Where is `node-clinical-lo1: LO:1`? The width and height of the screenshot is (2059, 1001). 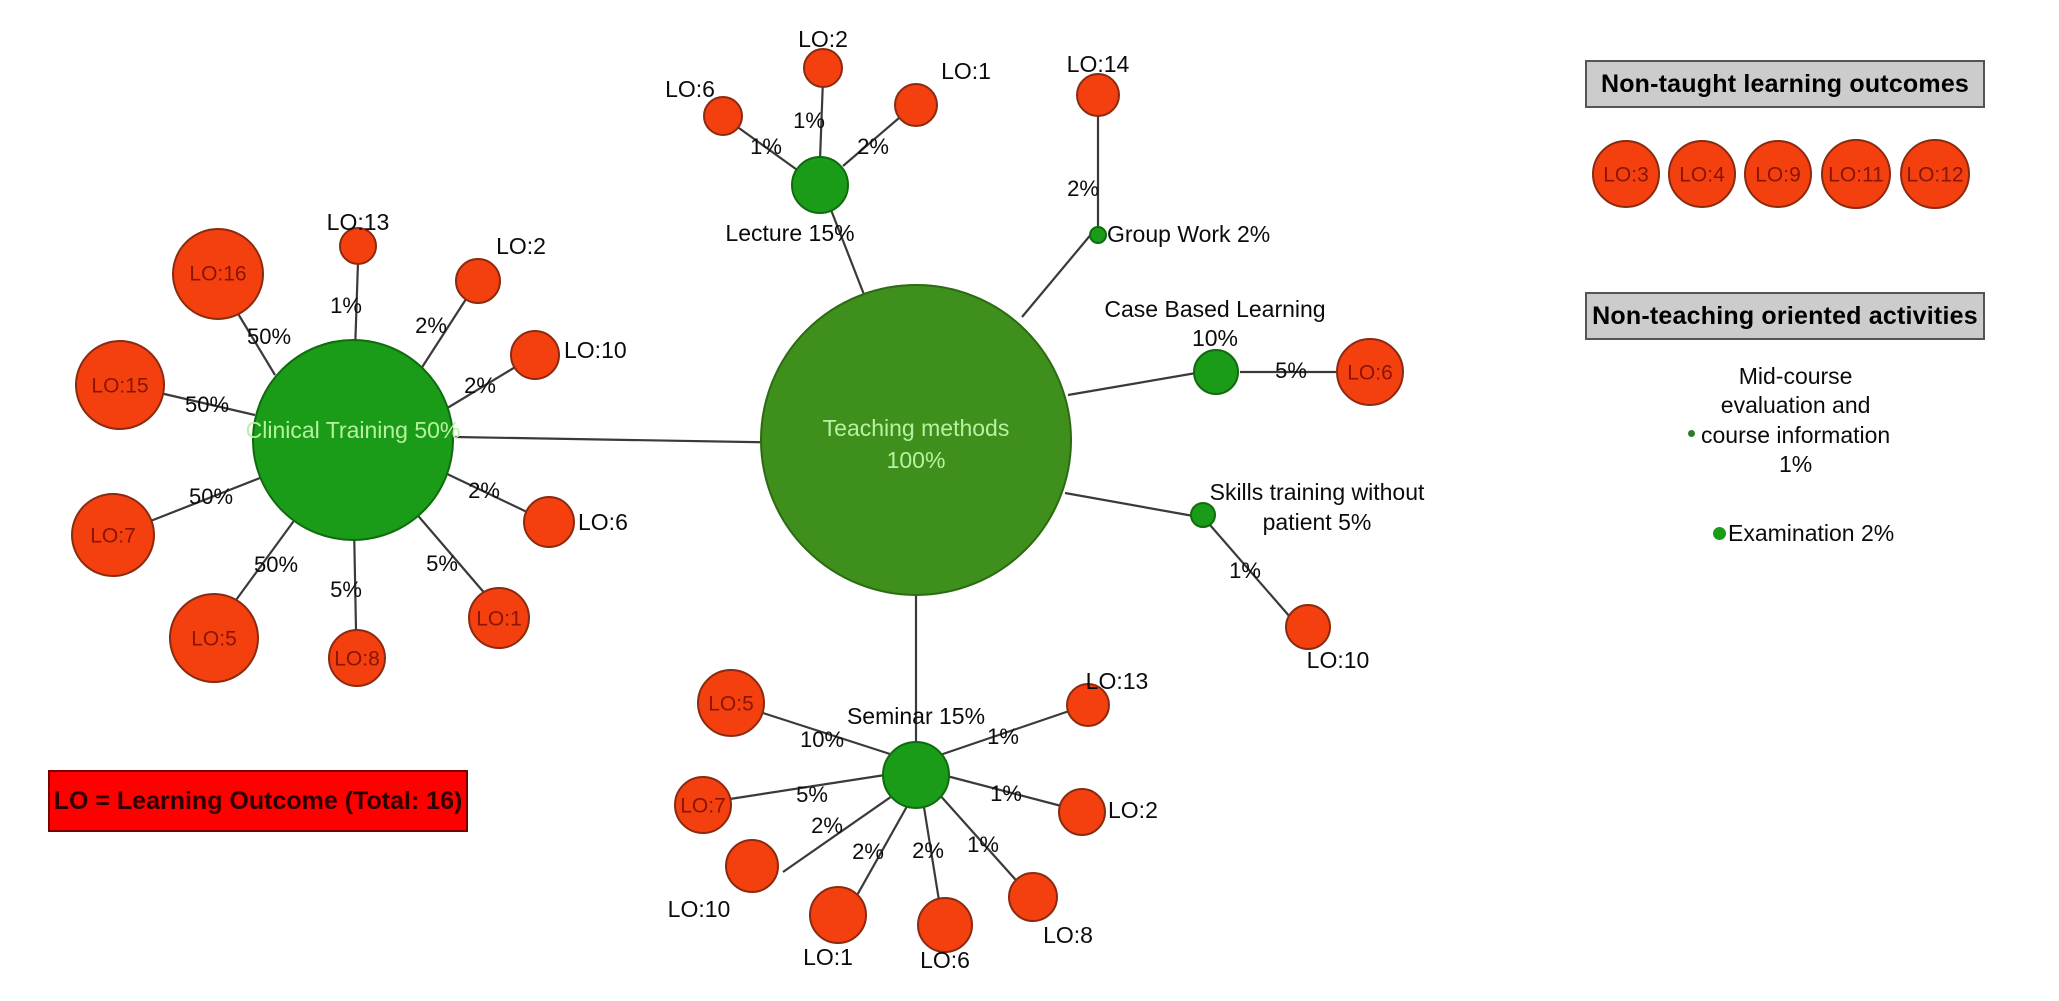 node-clinical-lo1: LO:1 is located at coordinates (499, 618).